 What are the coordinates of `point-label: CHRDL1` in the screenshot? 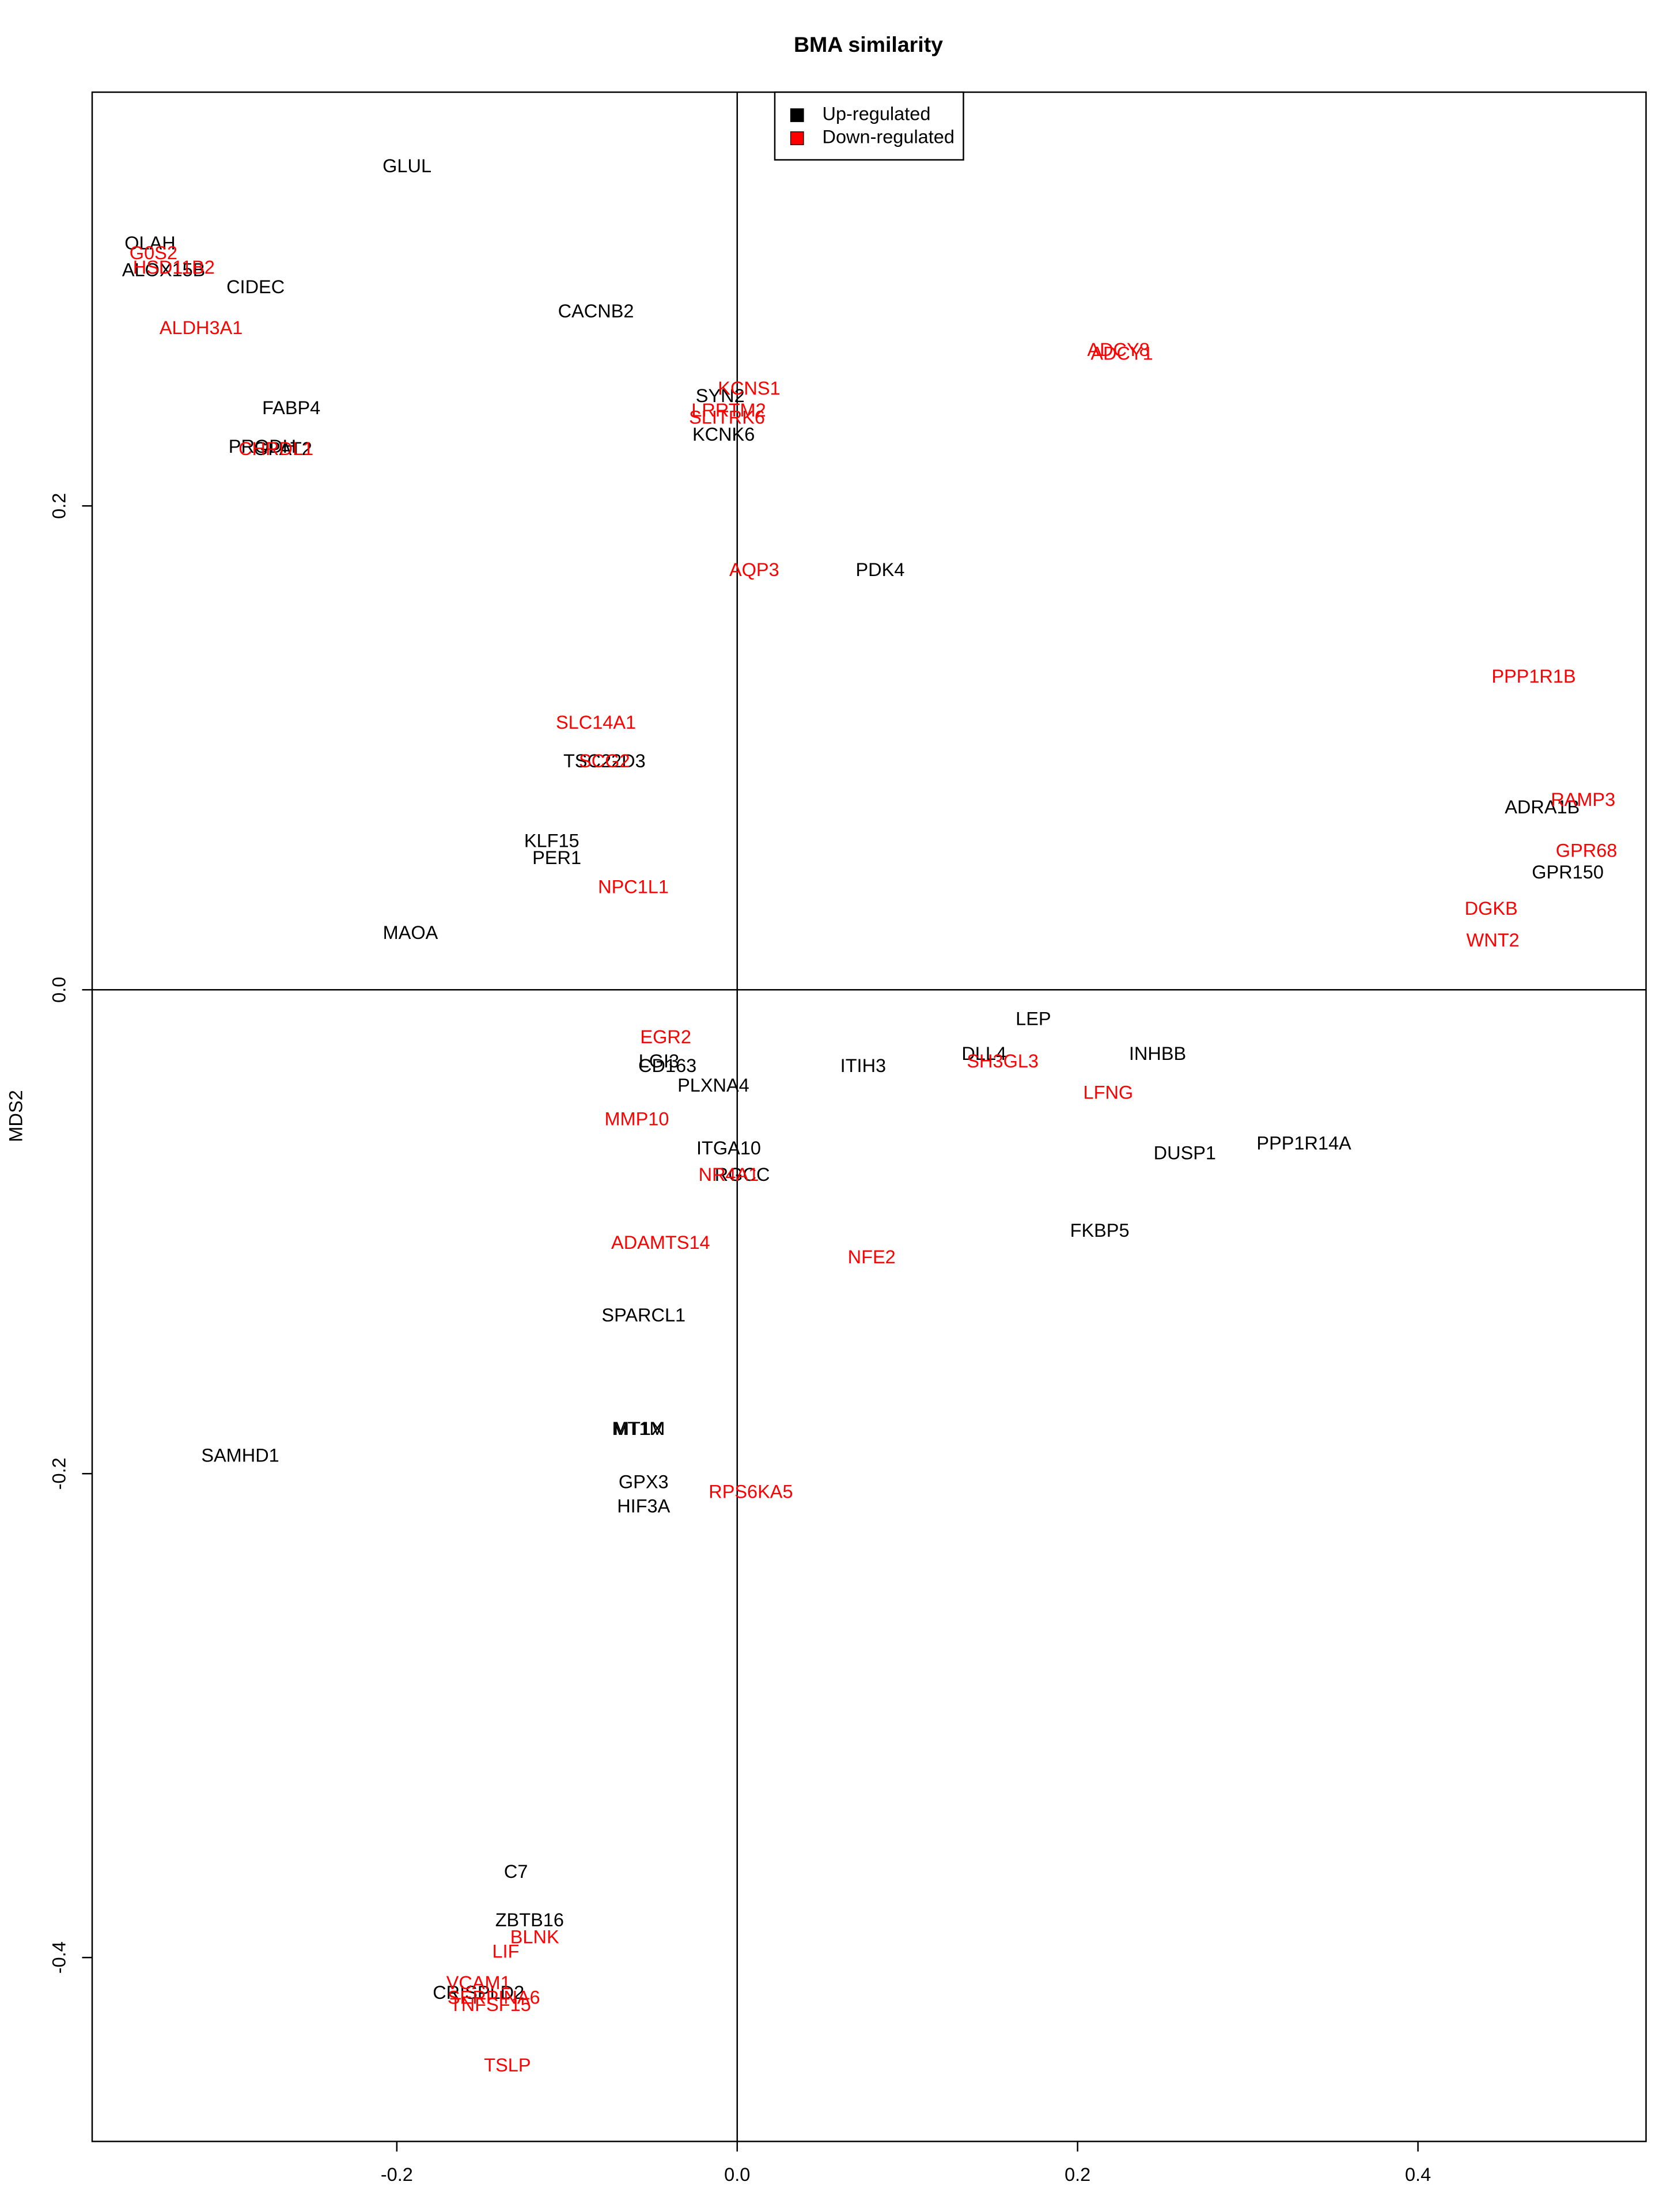 It's located at (275, 448).